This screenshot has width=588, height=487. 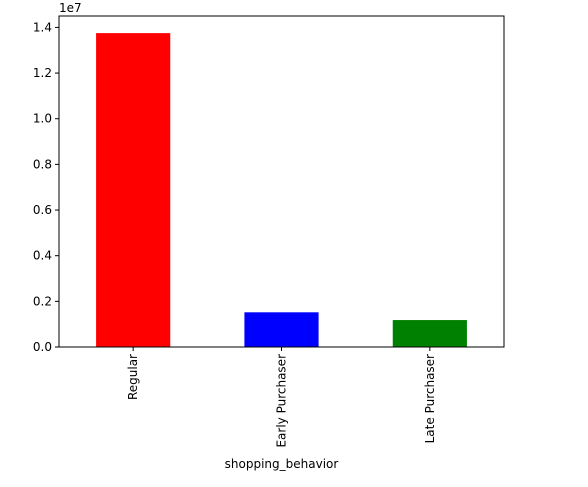 What do you see at coordinates (42, 210) in the screenshot?
I see `y-tick-label: 0.6` at bounding box center [42, 210].